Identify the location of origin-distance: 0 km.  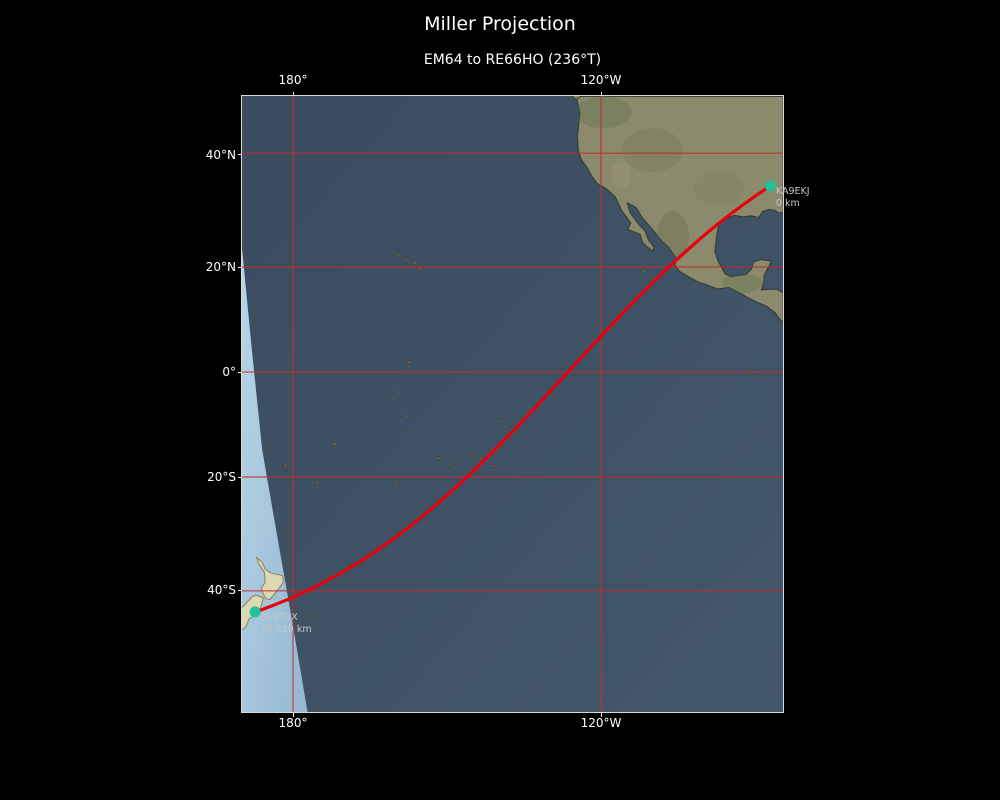
(787, 204).